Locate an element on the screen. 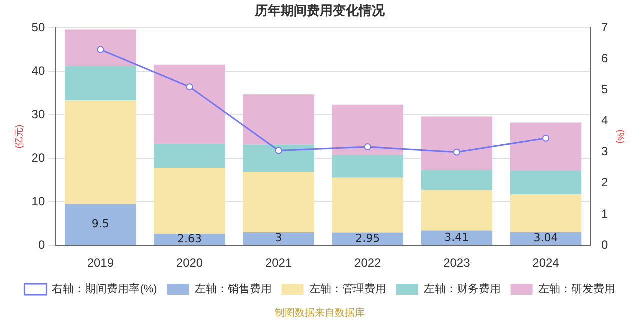 This screenshot has height=320, width=640. y-tick-label: 20 is located at coordinates (39, 157).